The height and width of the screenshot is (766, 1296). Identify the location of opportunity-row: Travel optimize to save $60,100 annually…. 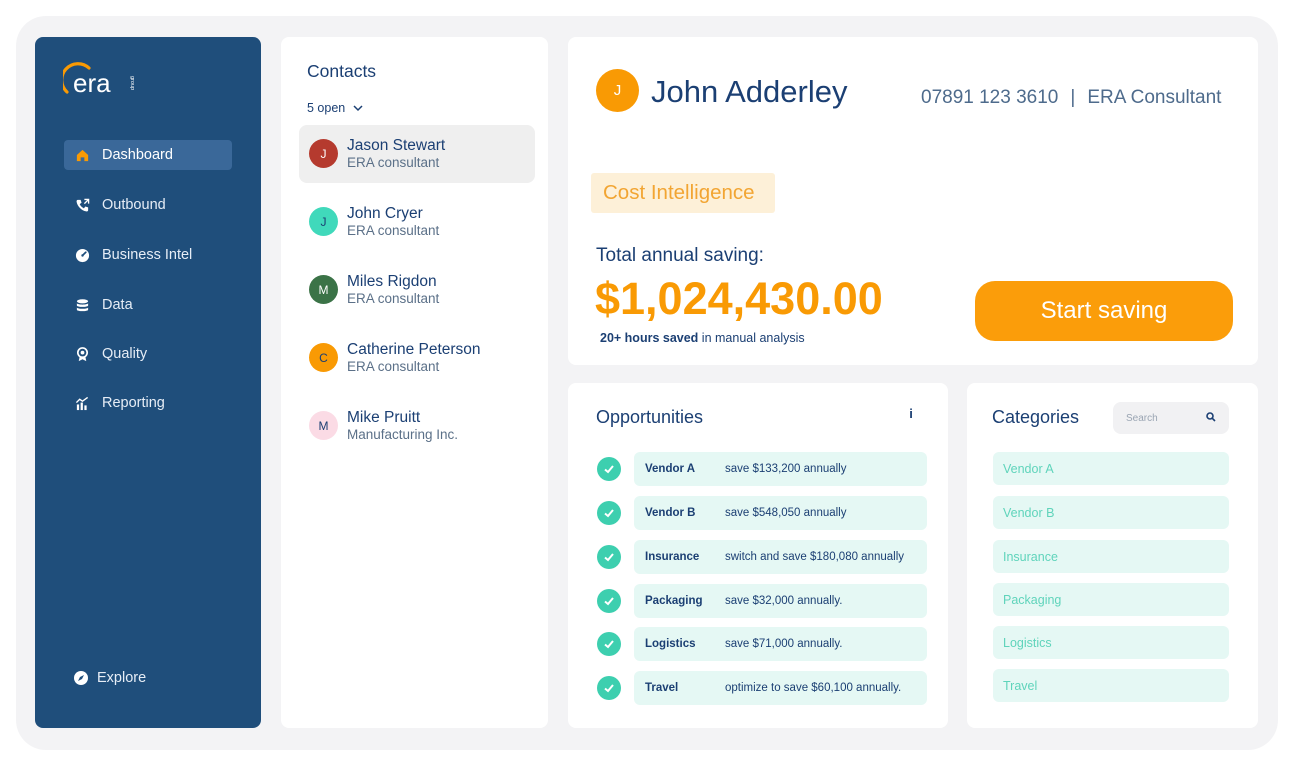
(780, 688).